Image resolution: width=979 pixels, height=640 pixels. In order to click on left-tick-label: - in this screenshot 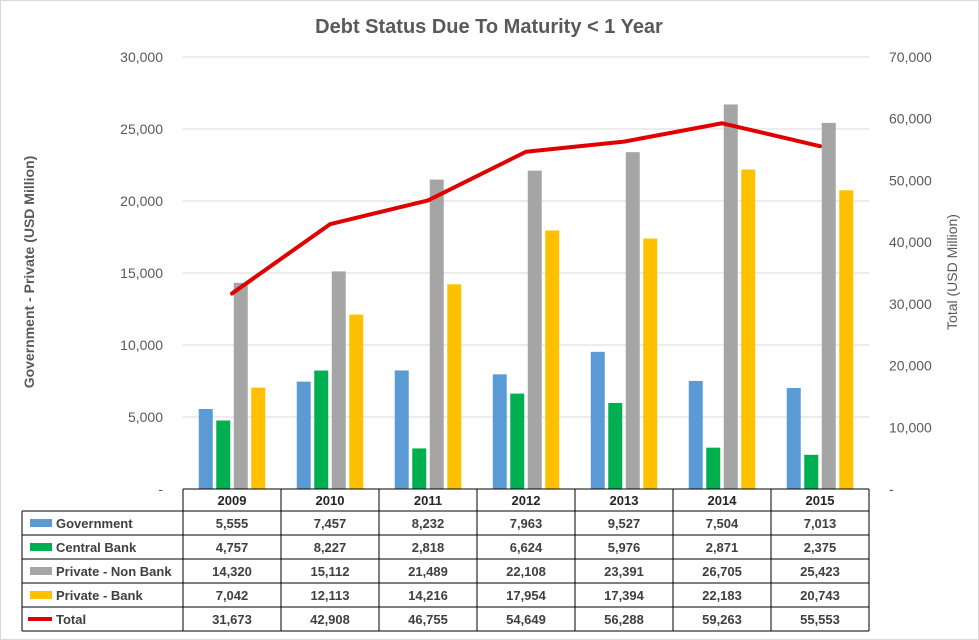, I will do `click(160, 489)`.